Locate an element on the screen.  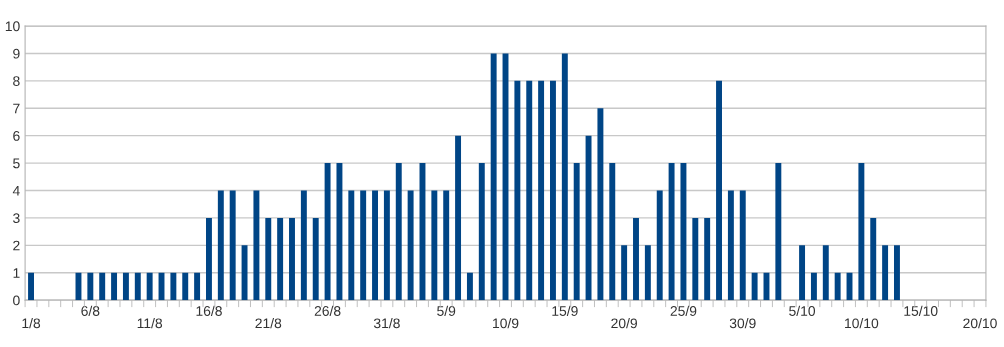
x-tick-label: 16/8 is located at coordinates (209, 310).